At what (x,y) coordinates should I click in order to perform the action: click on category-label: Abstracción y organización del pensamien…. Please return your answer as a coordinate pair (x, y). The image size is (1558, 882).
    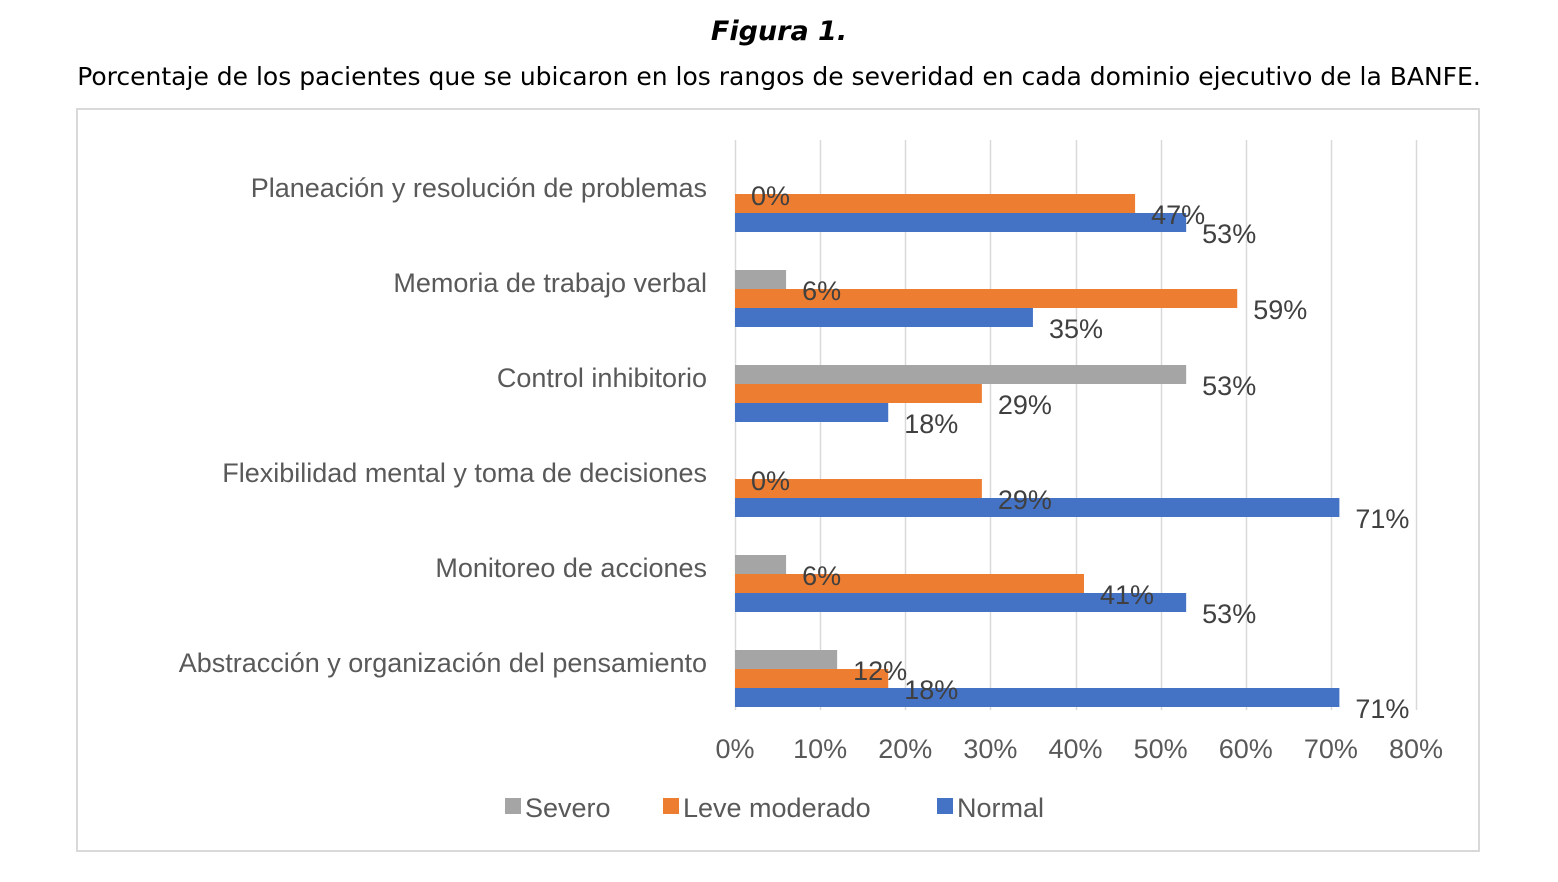
    Looking at the image, I should click on (443, 663).